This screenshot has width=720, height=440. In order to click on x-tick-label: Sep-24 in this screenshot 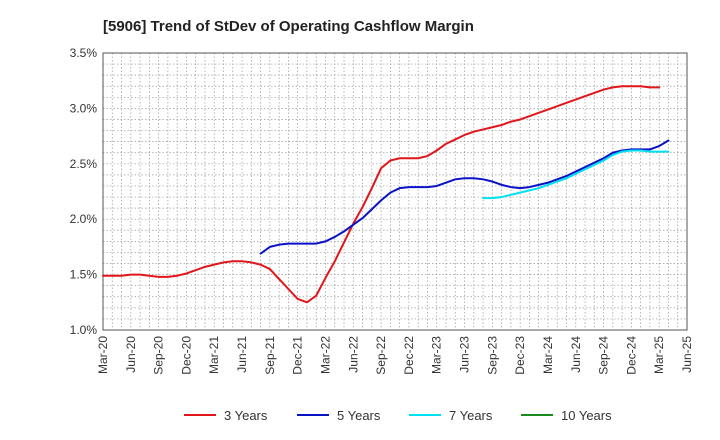, I will do `click(604, 355)`.